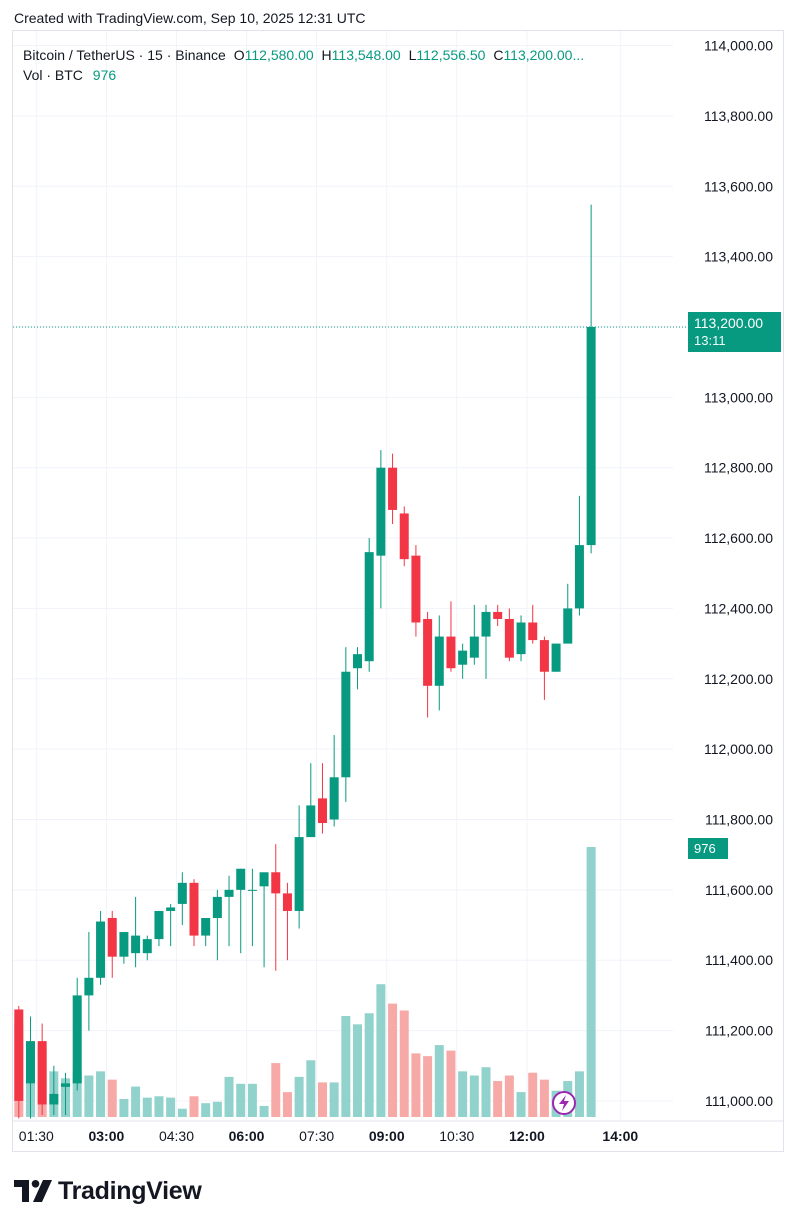 This screenshot has width=797, height=1228. I want to click on tradingview-logo: TradingView, so click(108, 1191).